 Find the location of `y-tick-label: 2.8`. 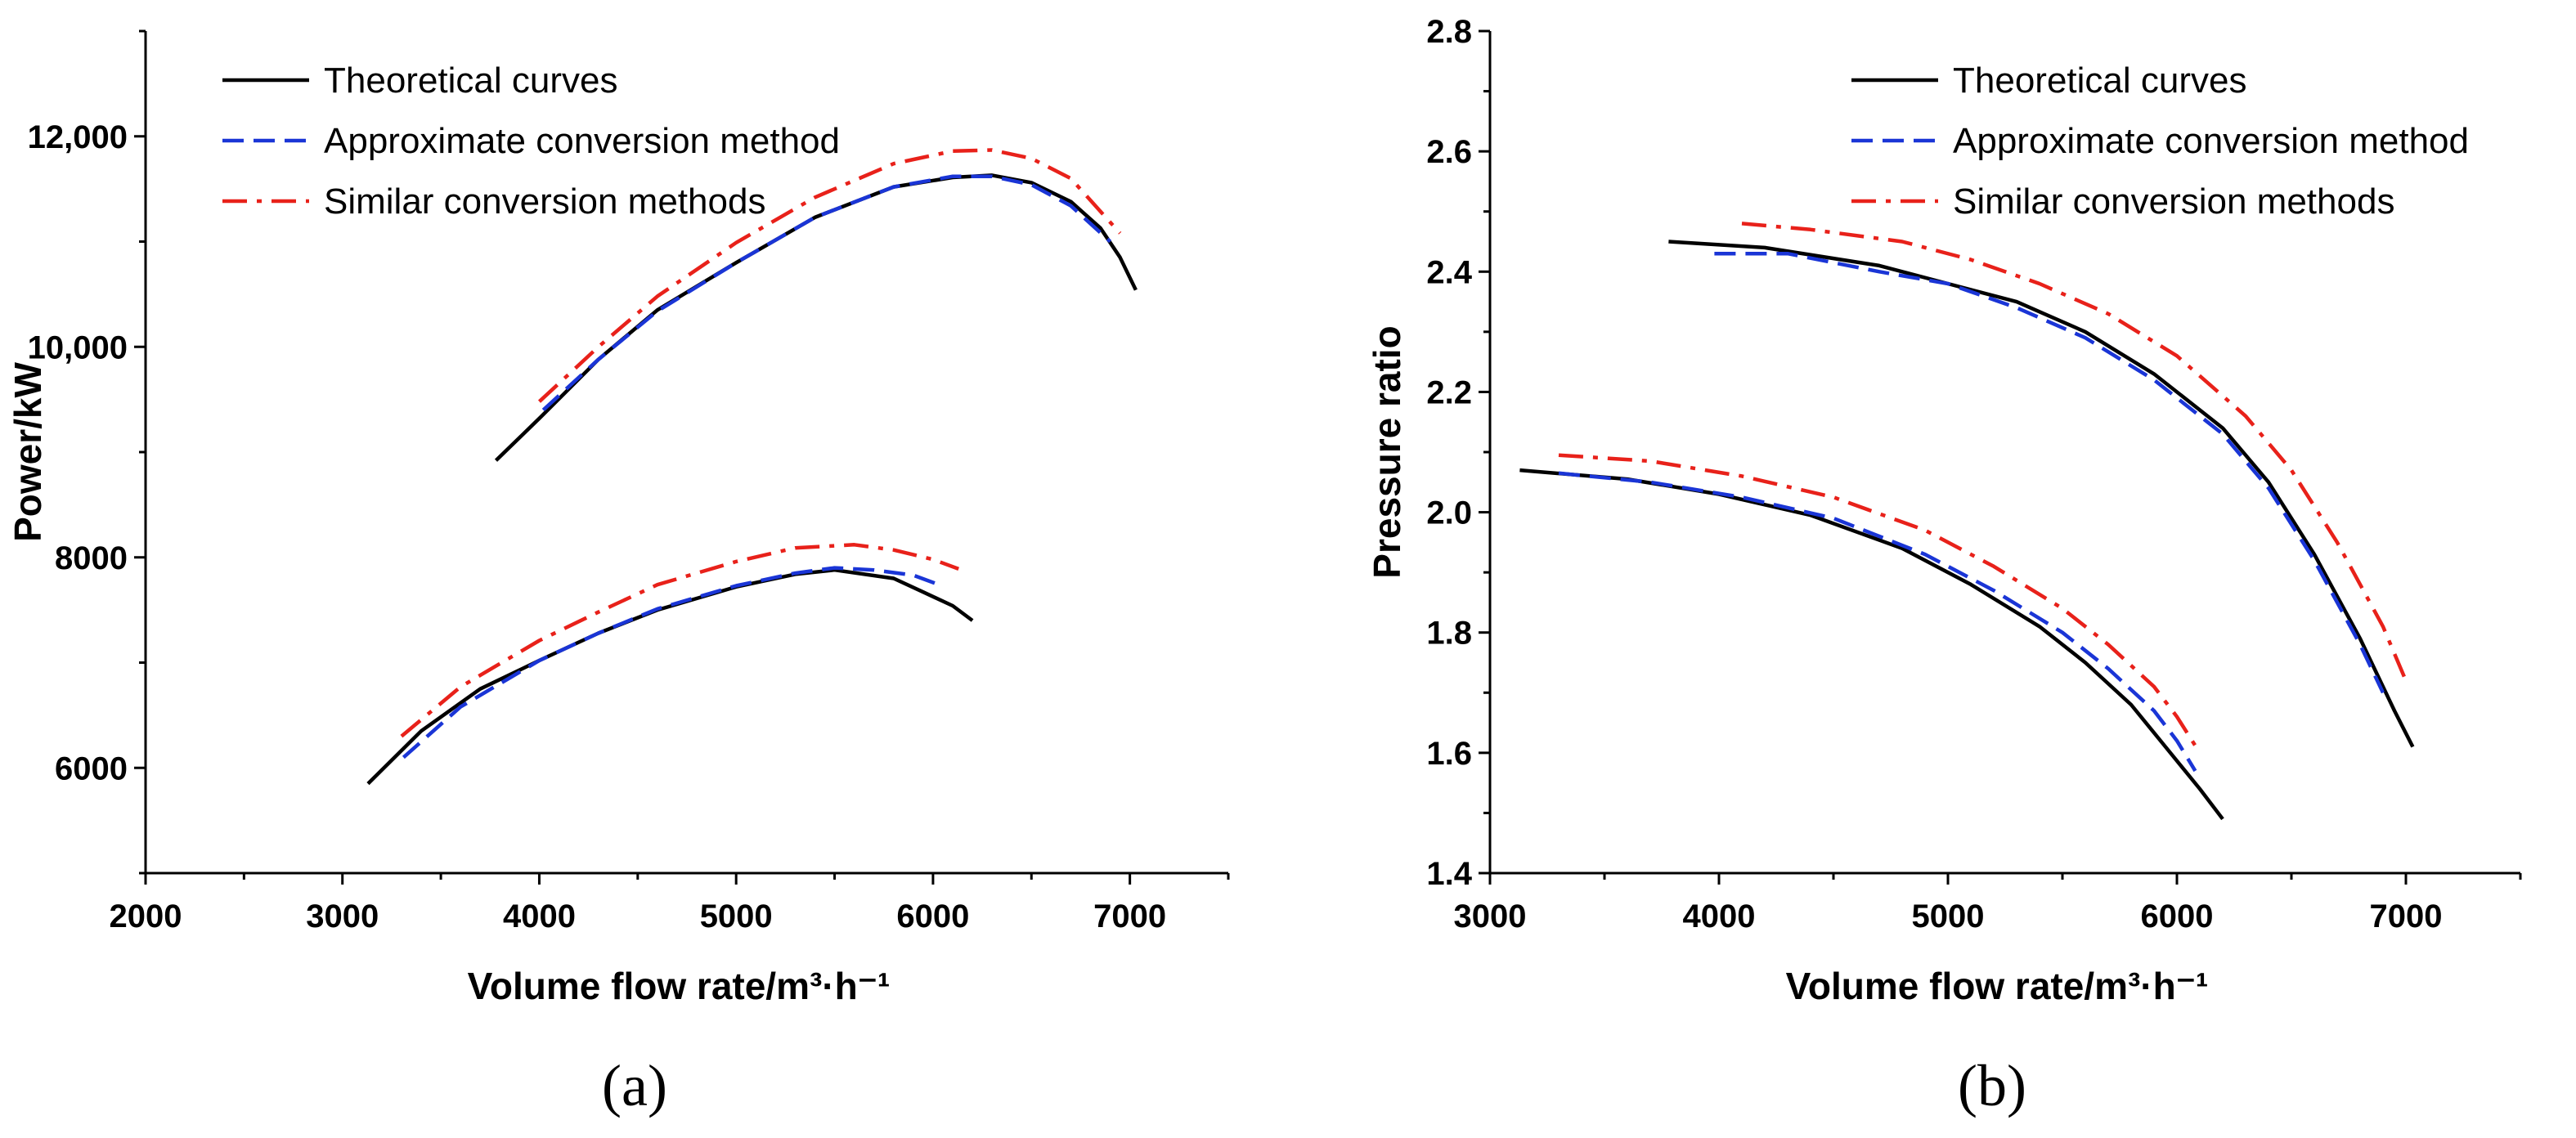

y-tick-label: 2.8 is located at coordinates (1449, 32).